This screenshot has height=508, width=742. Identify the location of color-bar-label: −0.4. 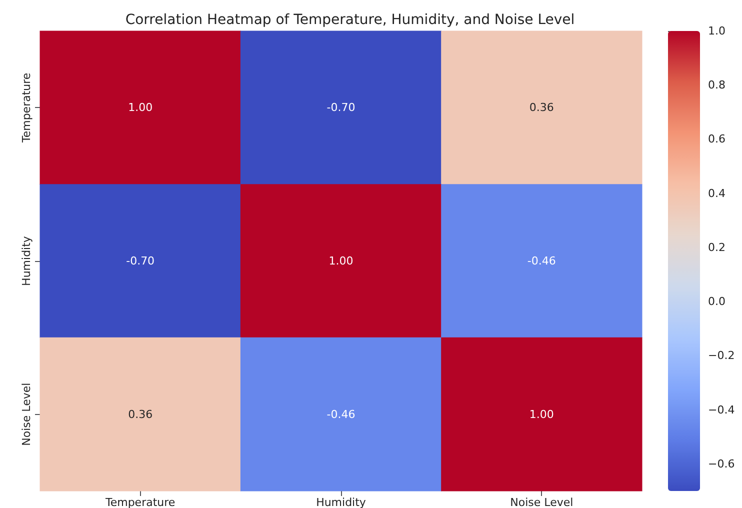
(721, 409).